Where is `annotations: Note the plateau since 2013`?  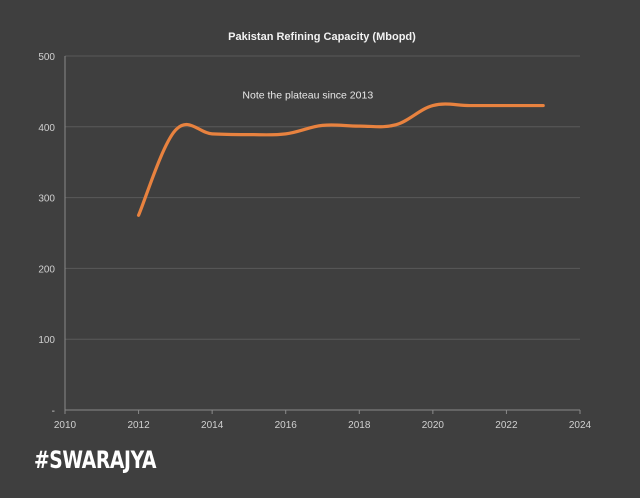
annotations: Note the plateau since 2013 is located at coordinates (307, 95).